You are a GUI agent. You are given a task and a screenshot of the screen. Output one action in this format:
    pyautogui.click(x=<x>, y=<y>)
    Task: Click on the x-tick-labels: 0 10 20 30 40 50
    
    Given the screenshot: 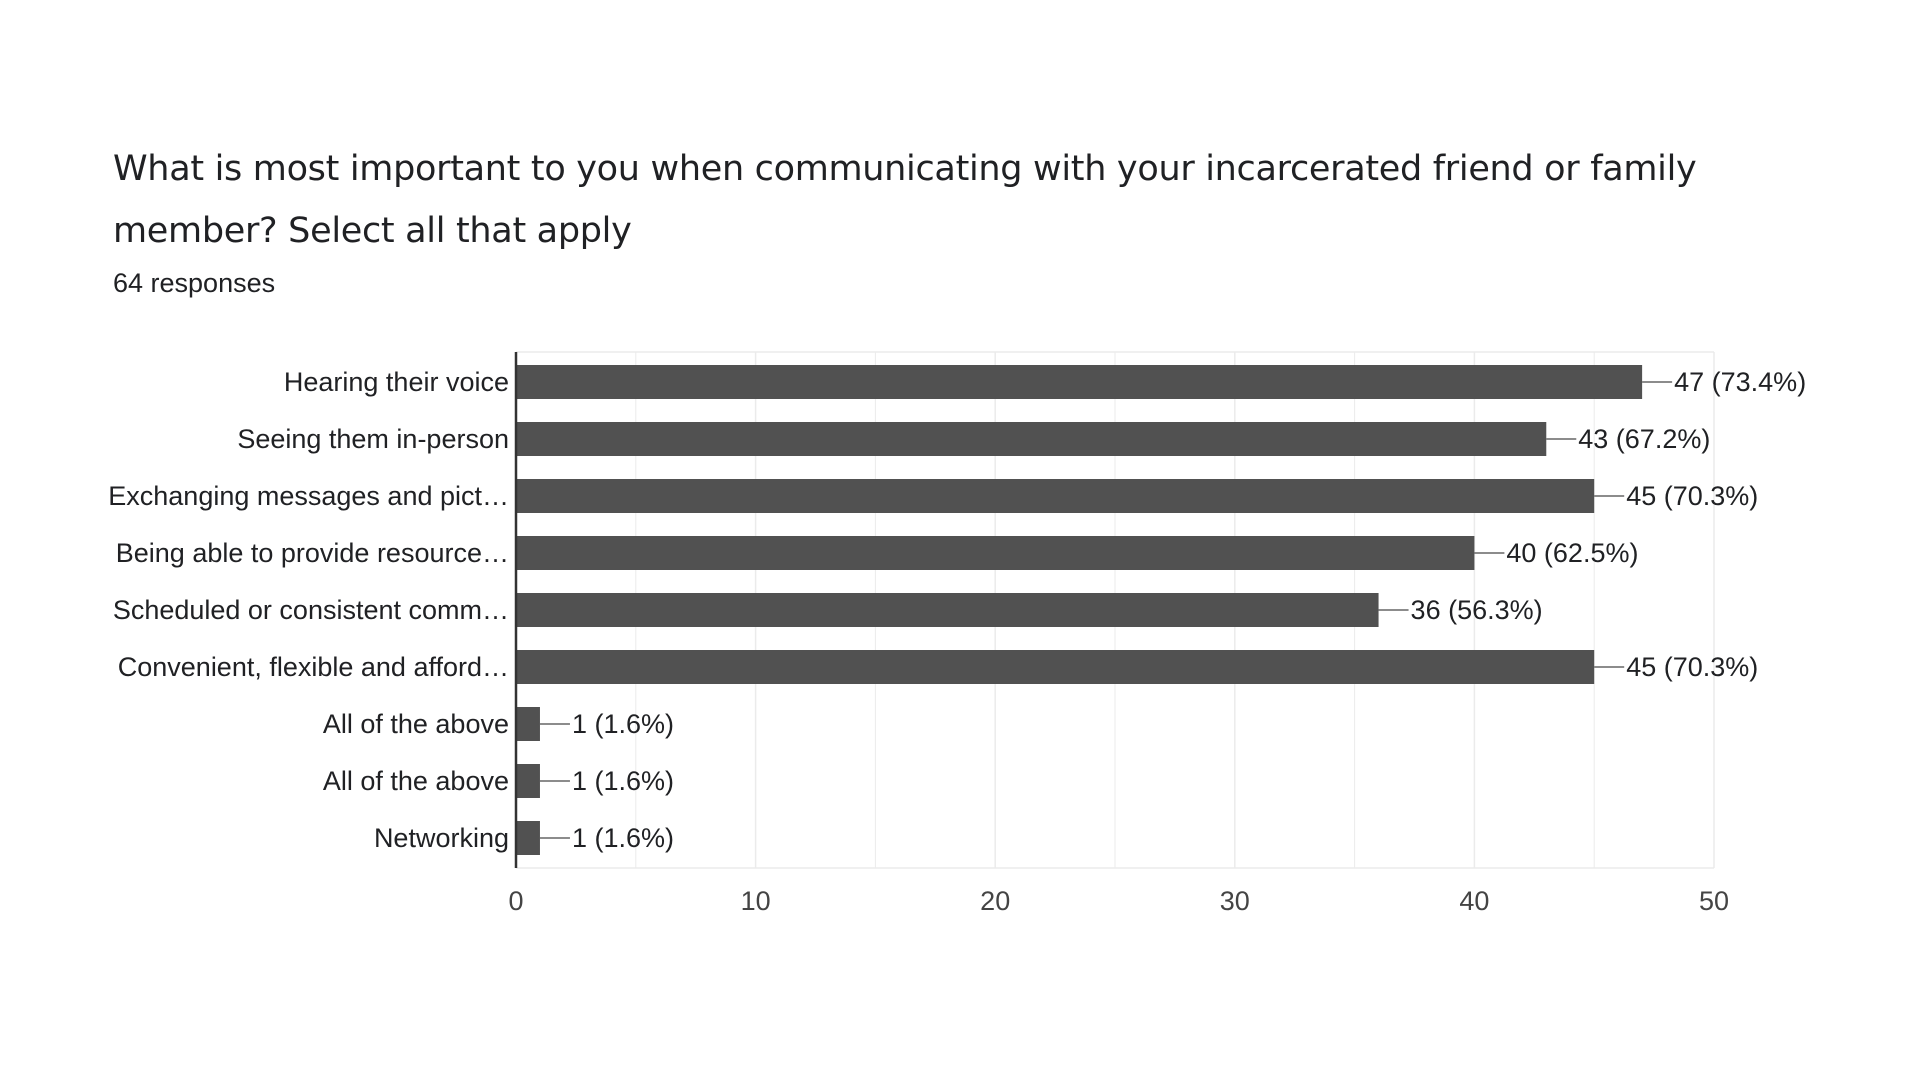 What is the action you would take?
    pyautogui.click(x=1118, y=901)
    